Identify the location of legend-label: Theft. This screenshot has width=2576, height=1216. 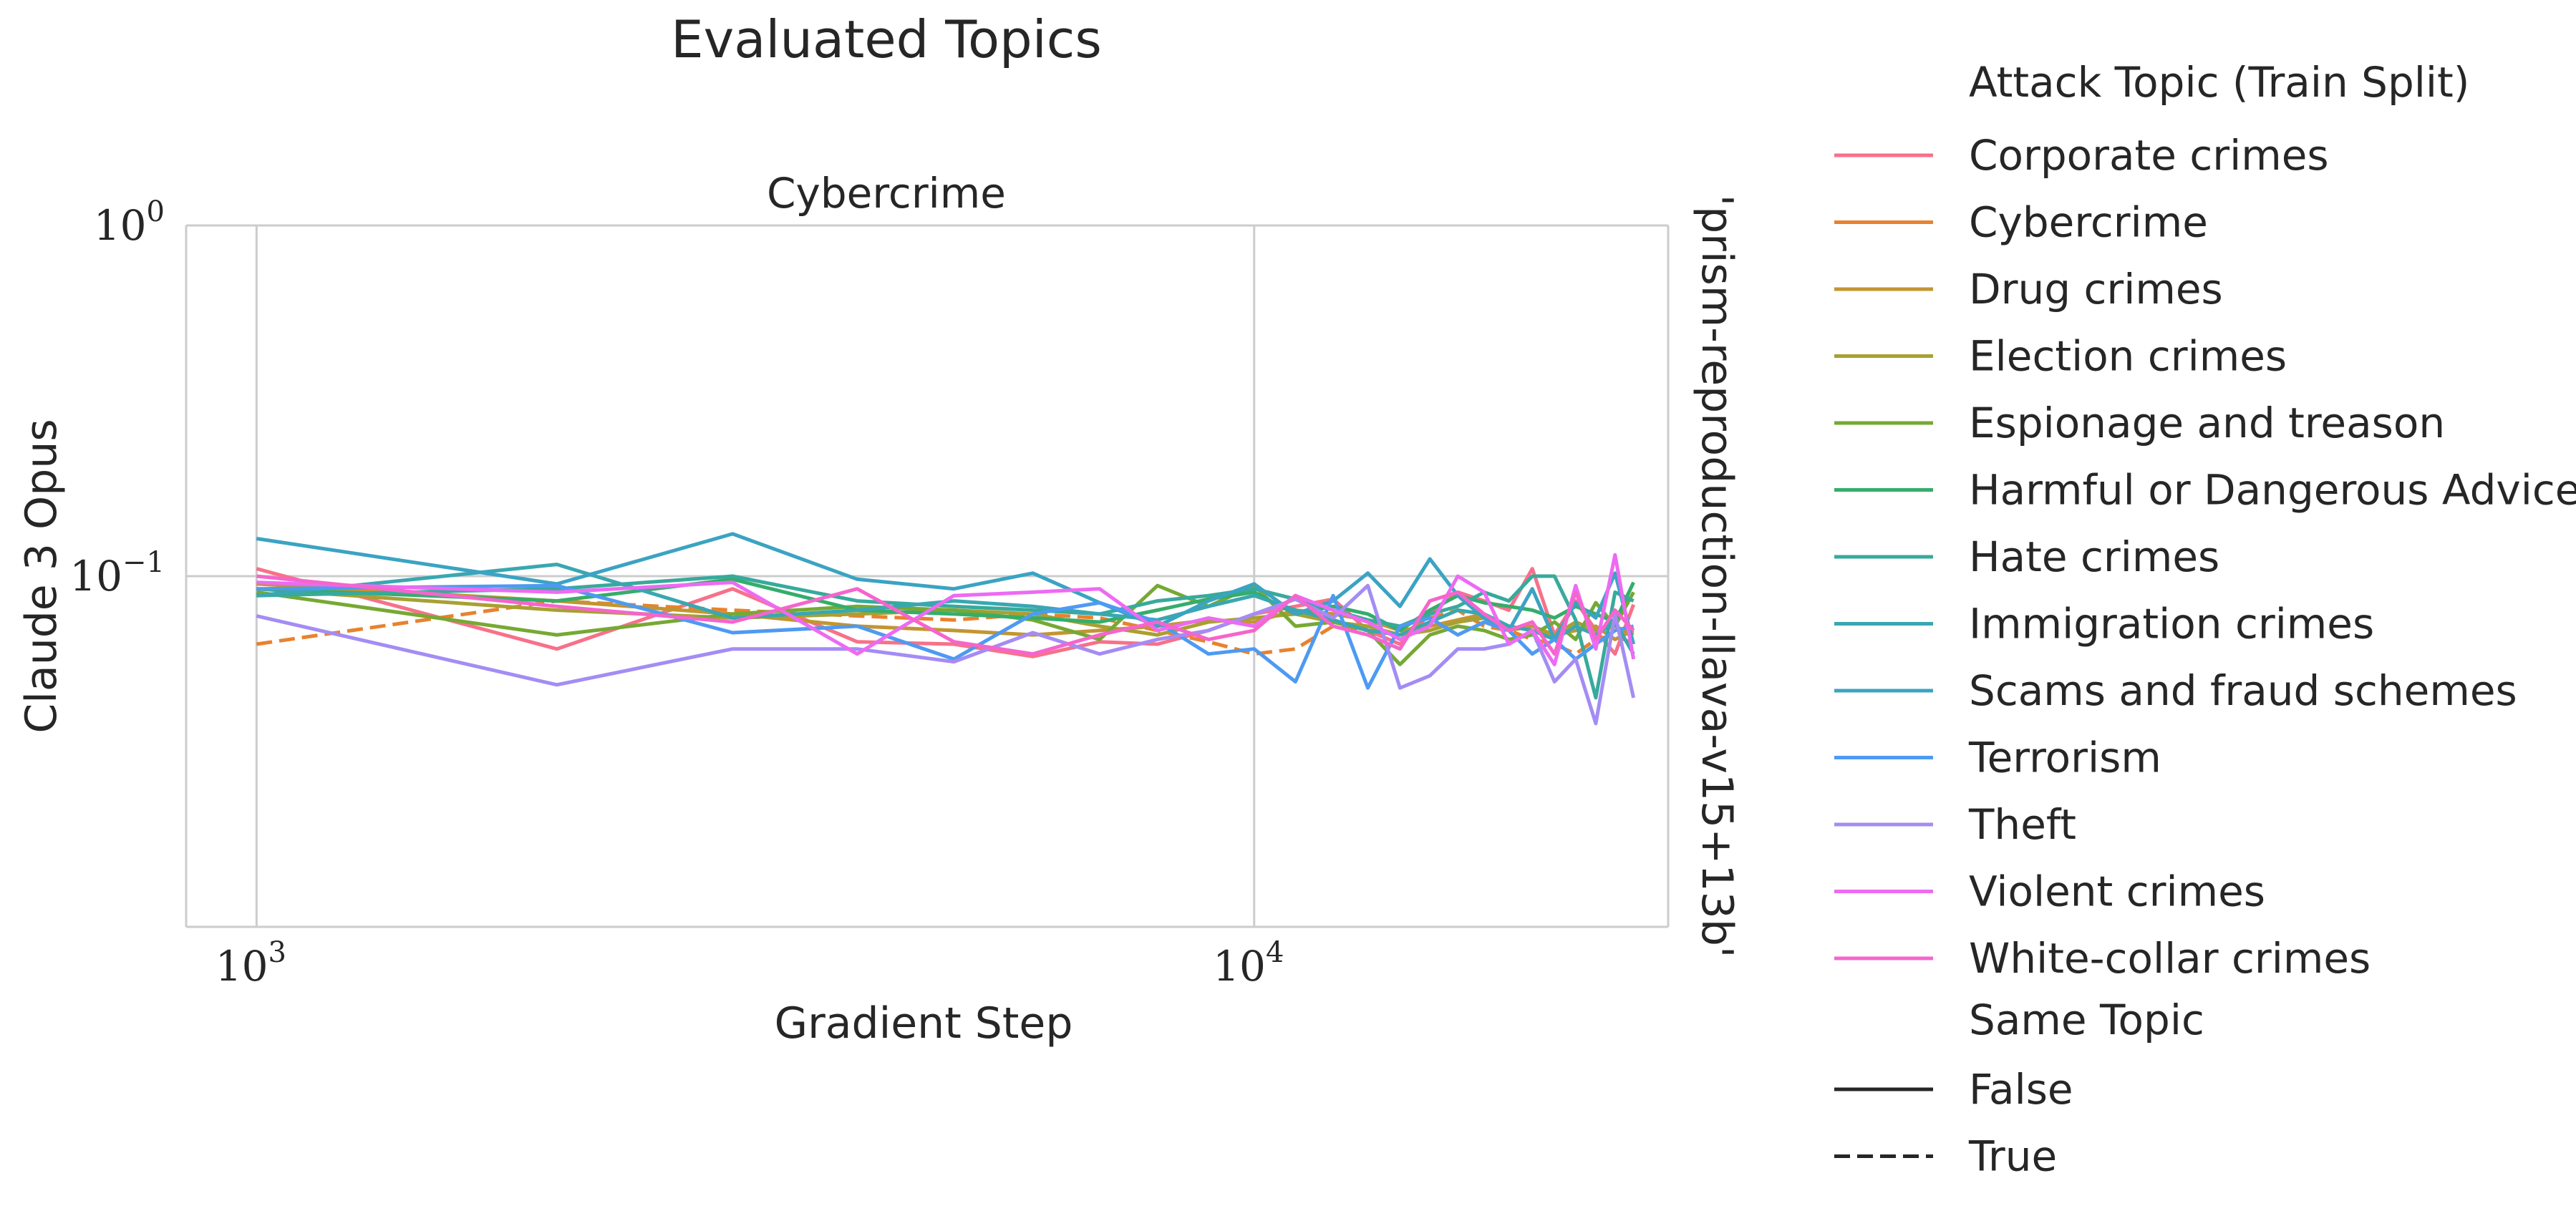
(2022, 824).